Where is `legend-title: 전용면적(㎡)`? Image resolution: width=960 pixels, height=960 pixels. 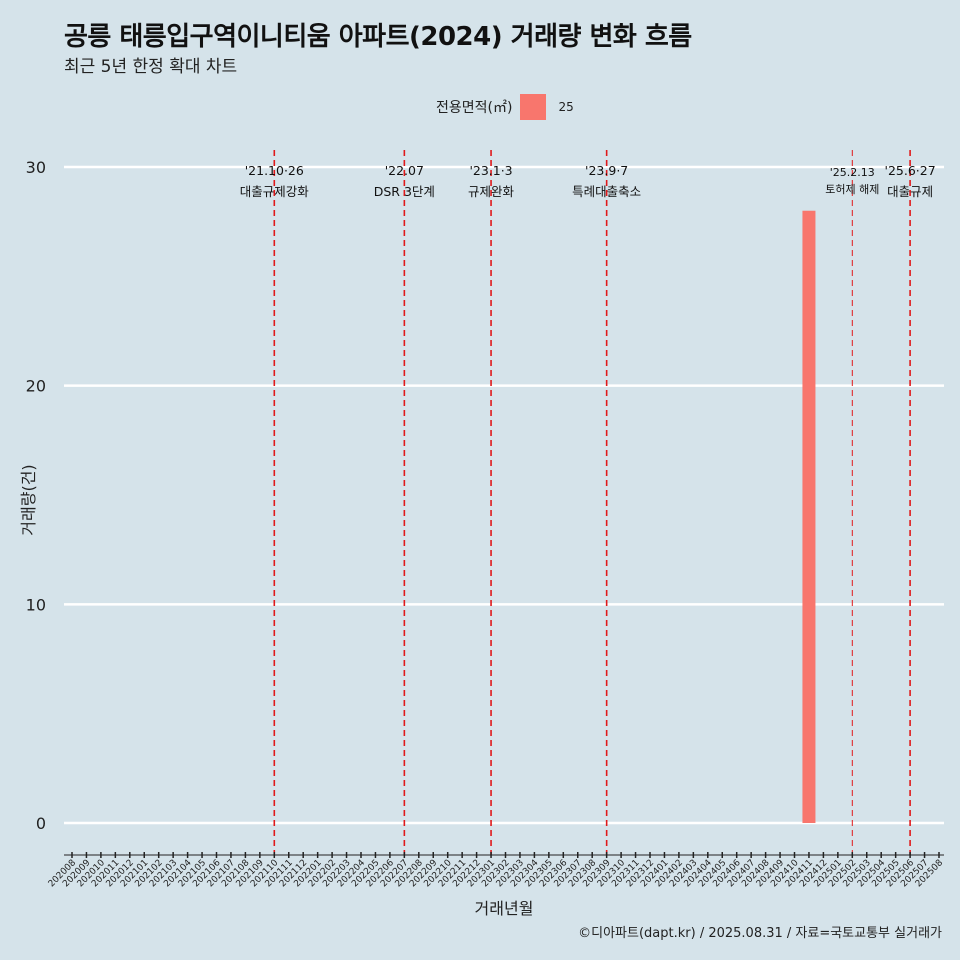
legend-title: 전용면적(㎡) is located at coordinates (474, 108).